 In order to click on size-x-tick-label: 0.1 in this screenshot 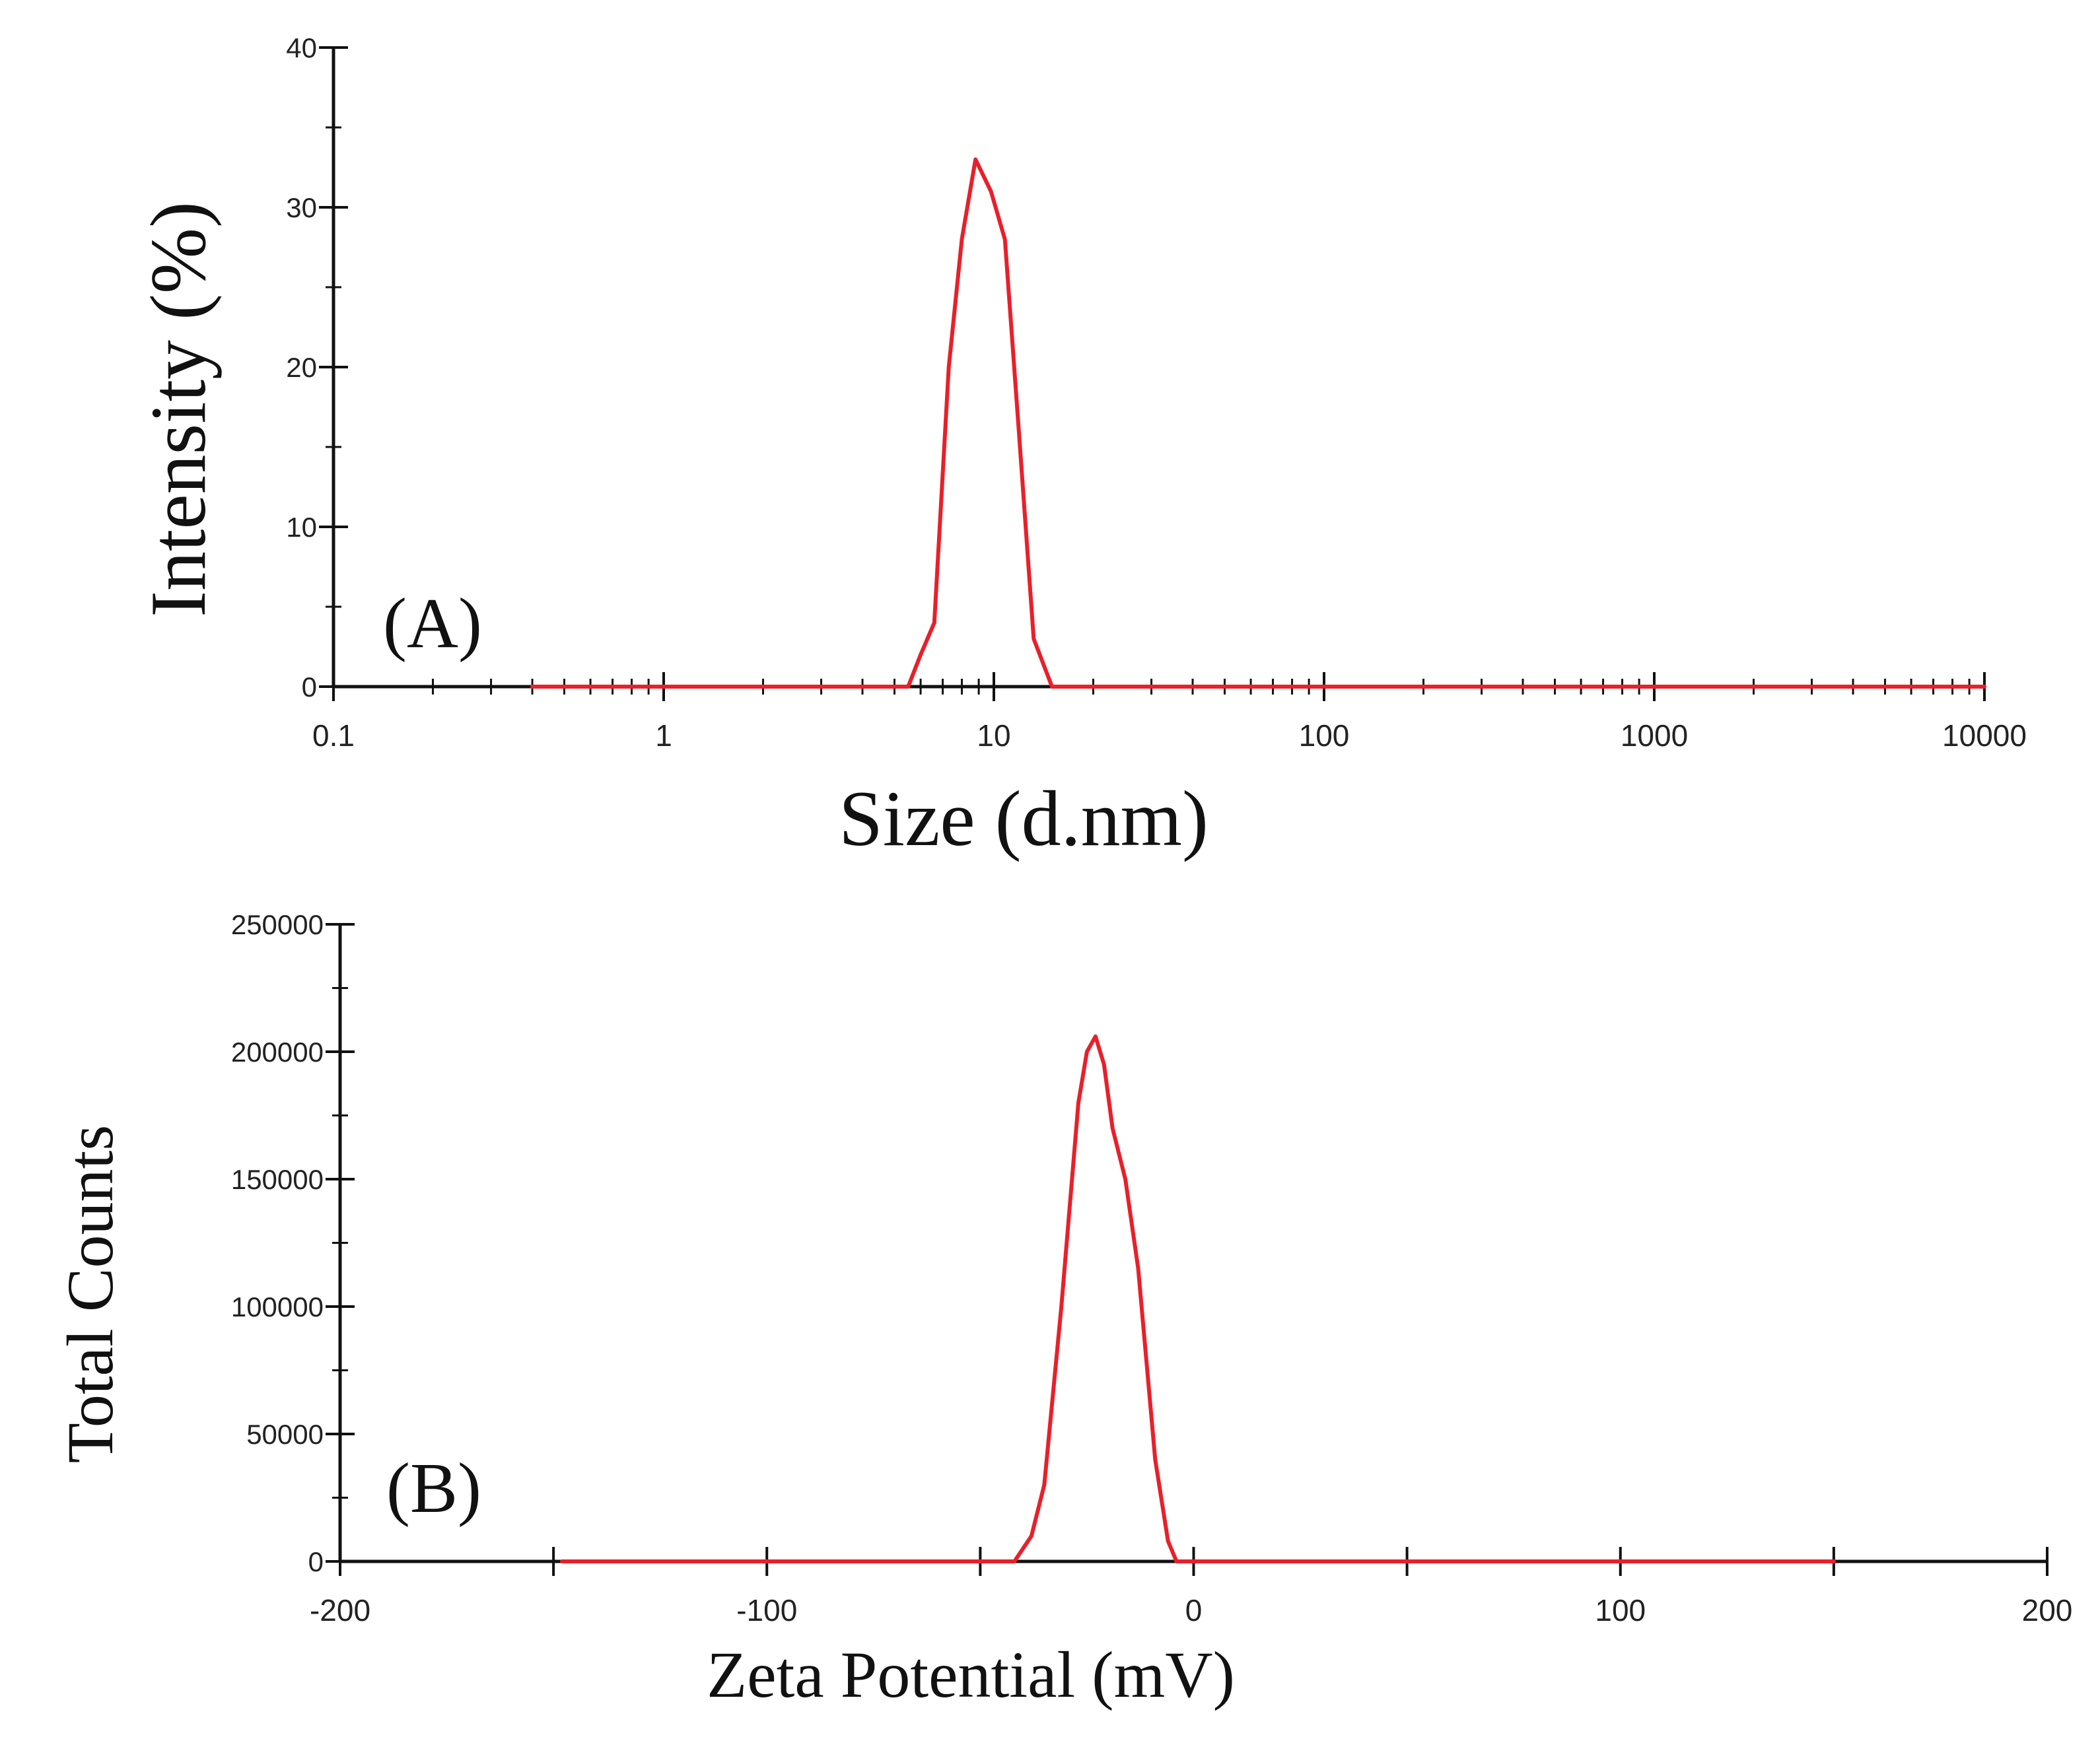, I will do `click(333, 735)`.